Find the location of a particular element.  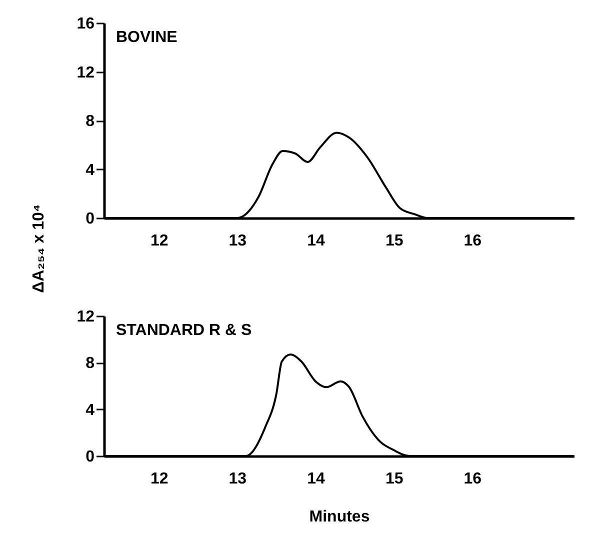

y-tick-label: 16 is located at coordinates (85, 24).